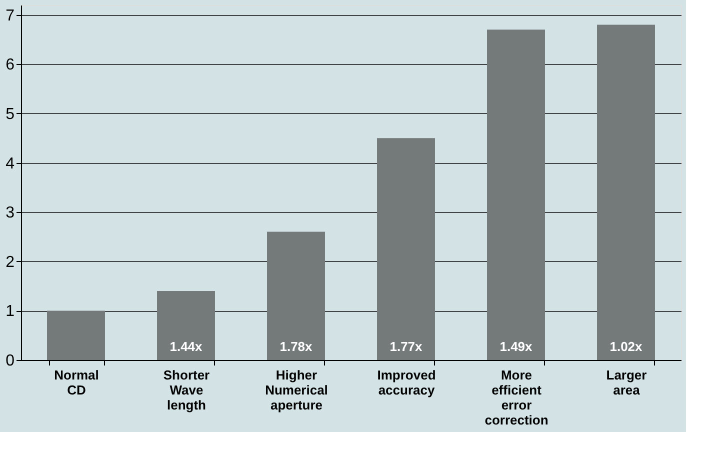 The height and width of the screenshot is (467, 715). I want to click on annotation: 1.78x, so click(297, 346).